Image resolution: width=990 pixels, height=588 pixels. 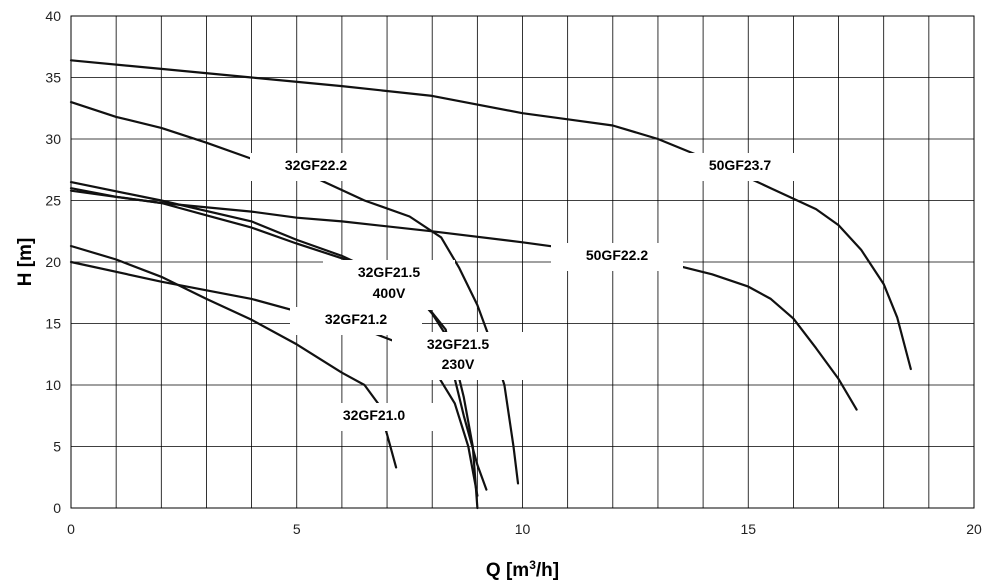 What do you see at coordinates (57, 508) in the screenshot?
I see `y-tick-label: 0` at bounding box center [57, 508].